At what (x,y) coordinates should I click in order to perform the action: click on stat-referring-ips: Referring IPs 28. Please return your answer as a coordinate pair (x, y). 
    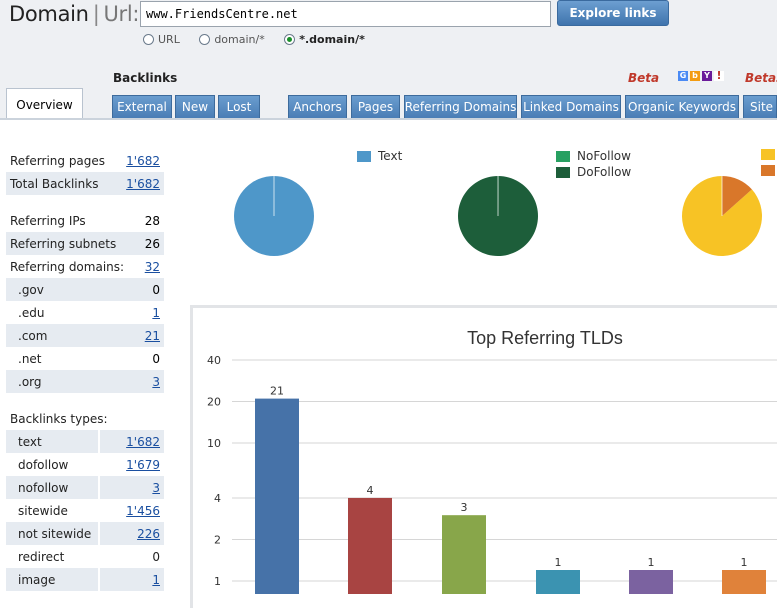
    Looking at the image, I should click on (85, 220).